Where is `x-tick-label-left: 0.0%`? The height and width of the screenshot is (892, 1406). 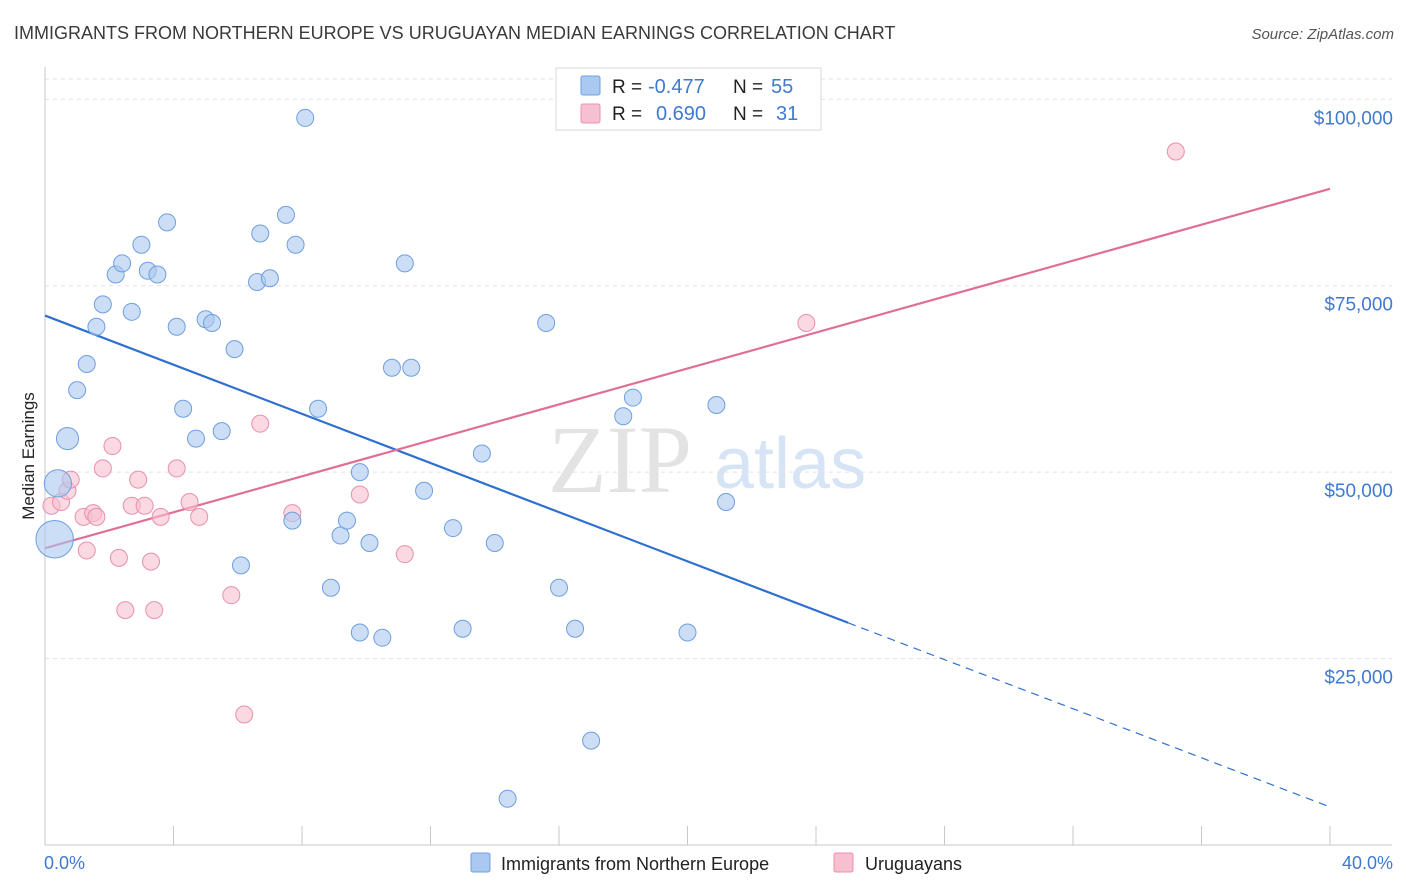
x-tick-label-left: 0.0% is located at coordinates (64, 863).